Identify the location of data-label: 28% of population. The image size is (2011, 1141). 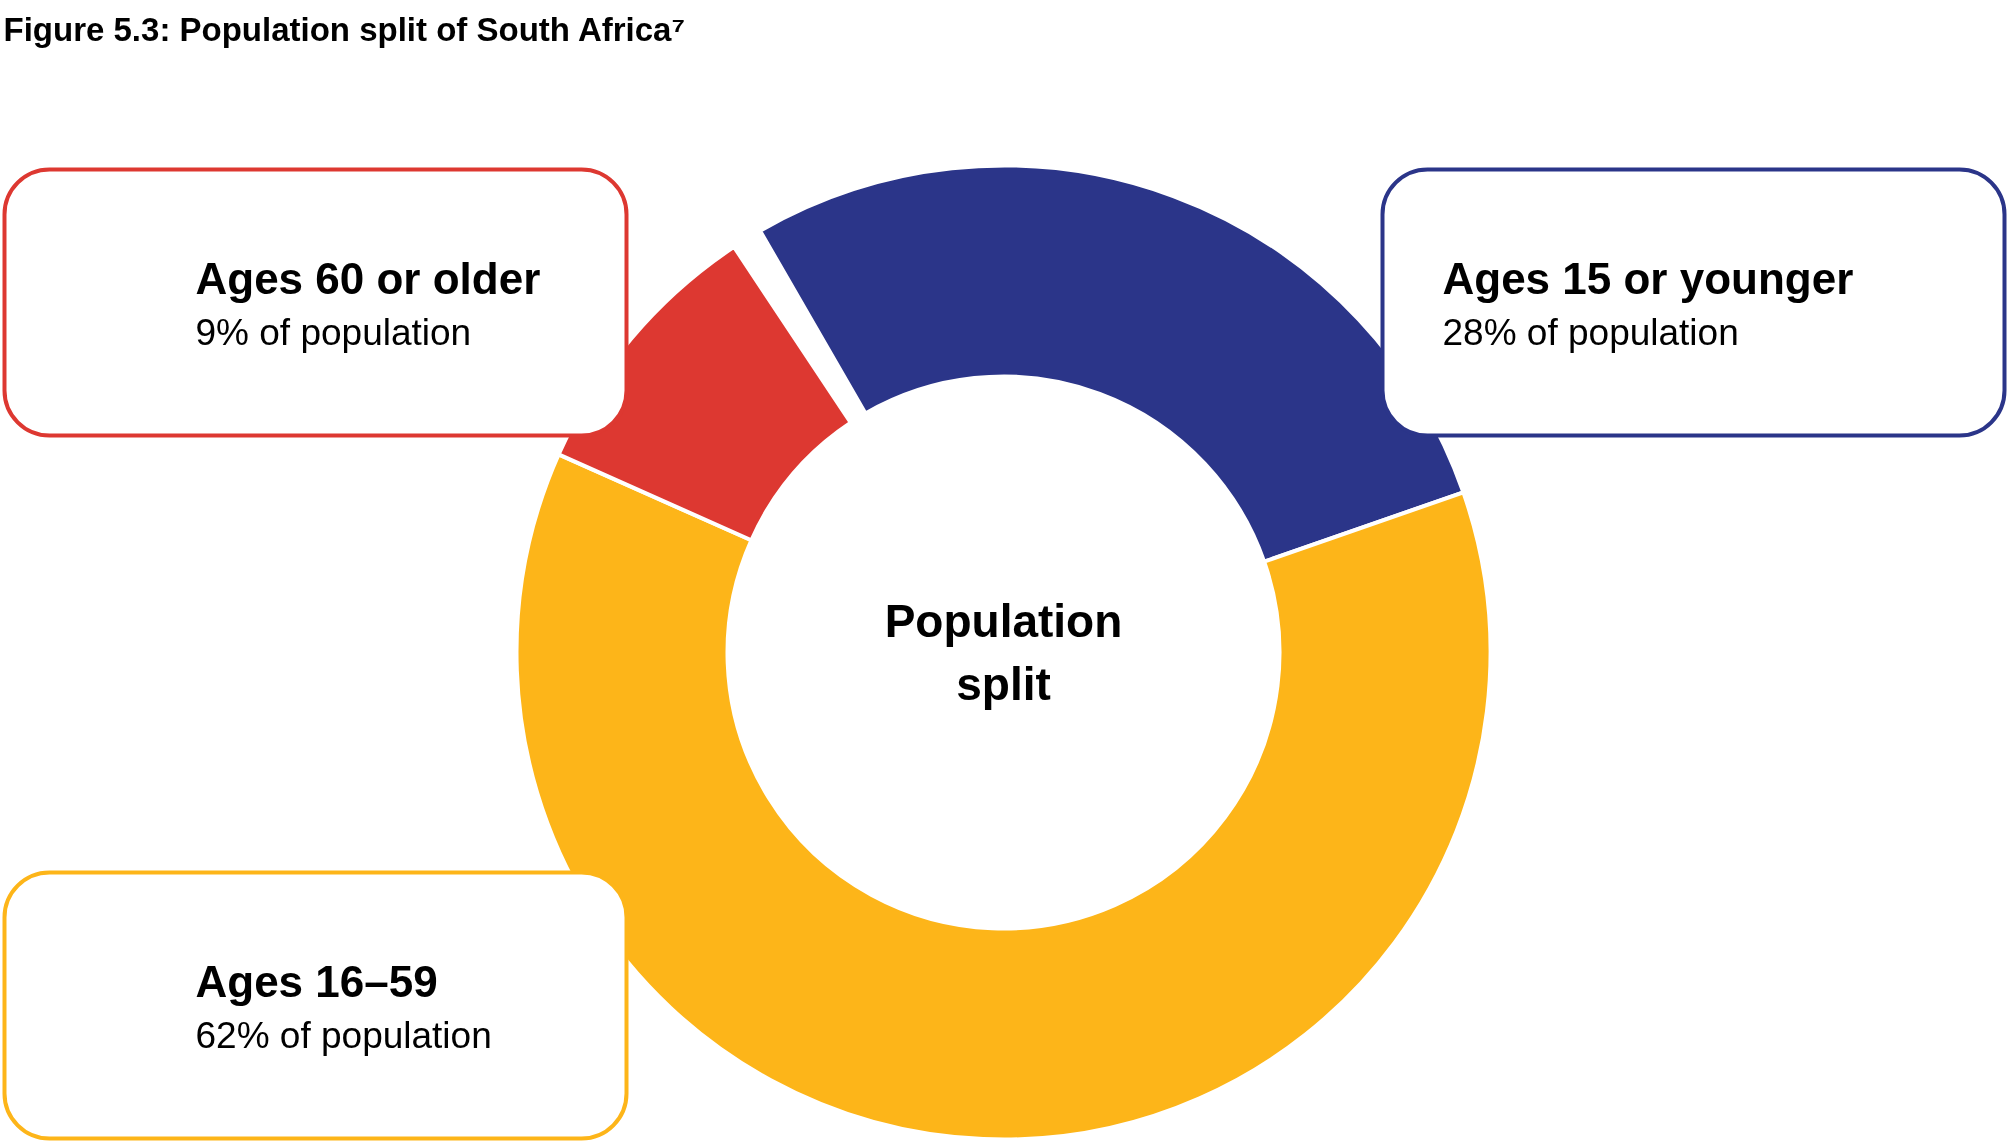
(1590, 332).